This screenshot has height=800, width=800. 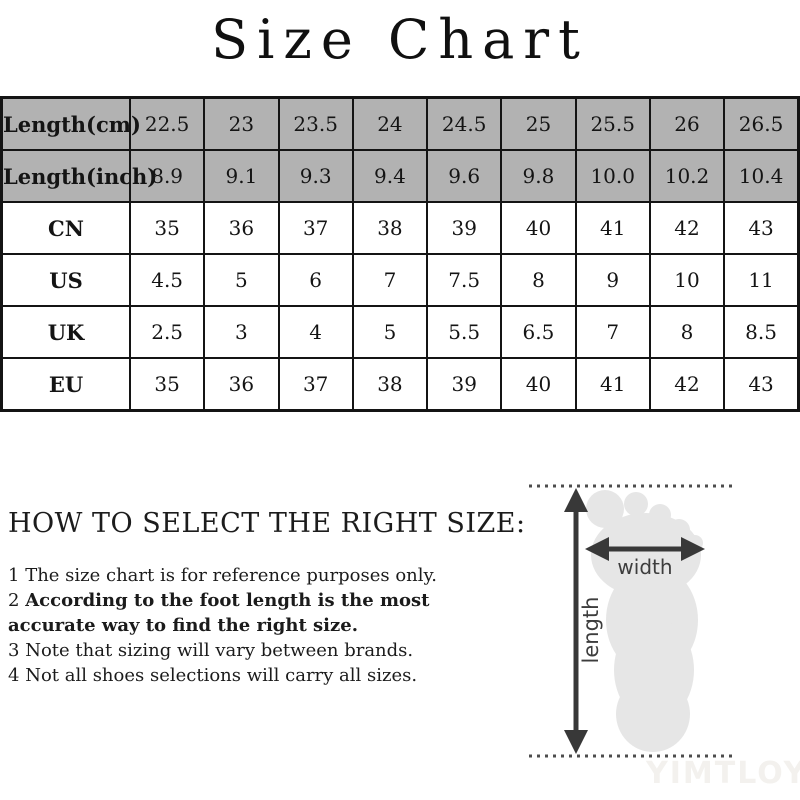 What do you see at coordinates (315, 176) in the screenshot?
I see `size-cell: 9.3` at bounding box center [315, 176].